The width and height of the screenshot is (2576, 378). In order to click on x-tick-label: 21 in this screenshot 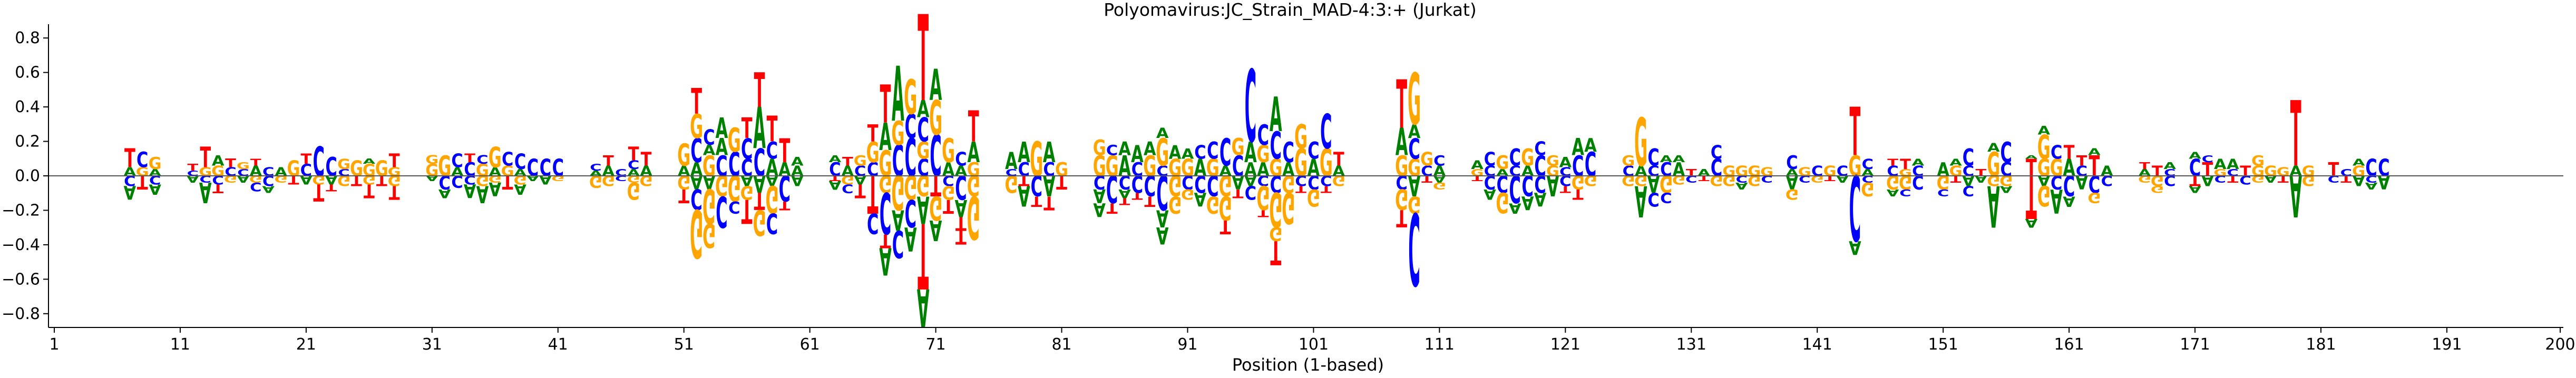, I will do `click(306, 344)`.